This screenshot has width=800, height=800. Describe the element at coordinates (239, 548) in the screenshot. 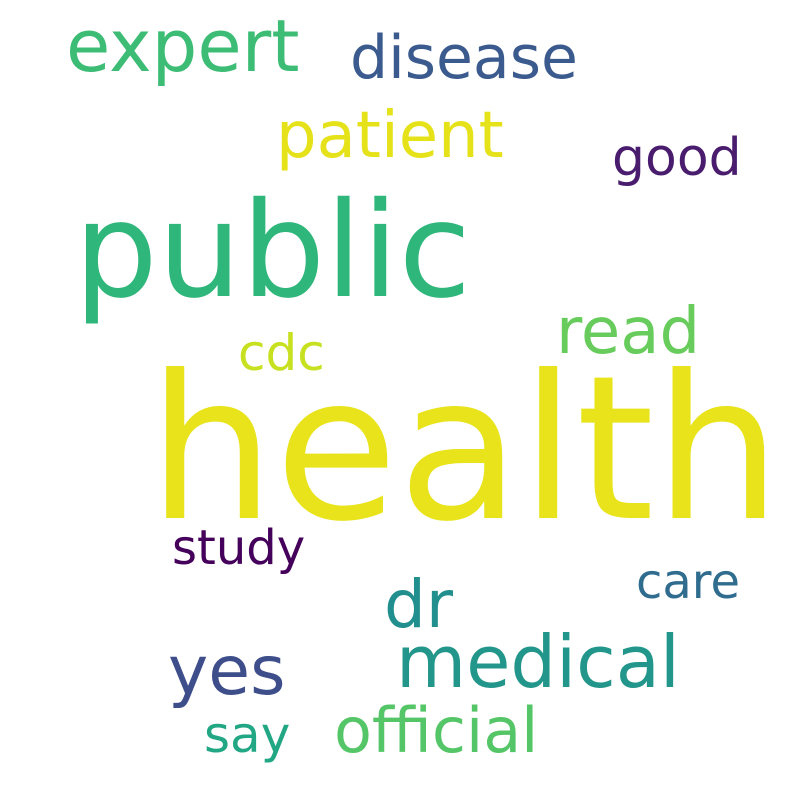

I see `word-study: study` at that location.